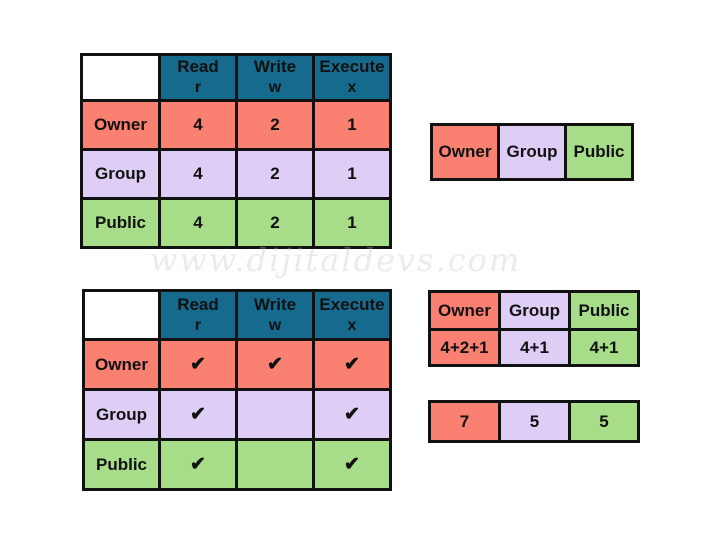 The width and height of the screenshot is (720, 540). What do you see at coordinates (352, 364) in the screenshot?
I see `check-owner-execute: ✔` at bounding box center [352, 364].